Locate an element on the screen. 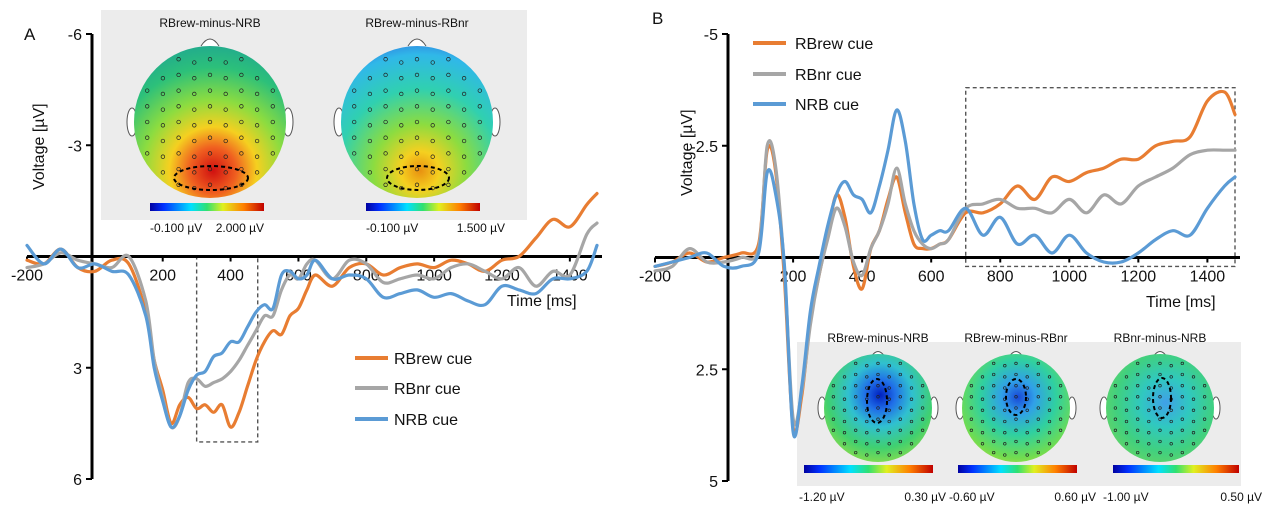 This screenshot has width=1265, height=508. topomap-title-a1: RBrew-minus-NRB is located at coordinates (209, 23).